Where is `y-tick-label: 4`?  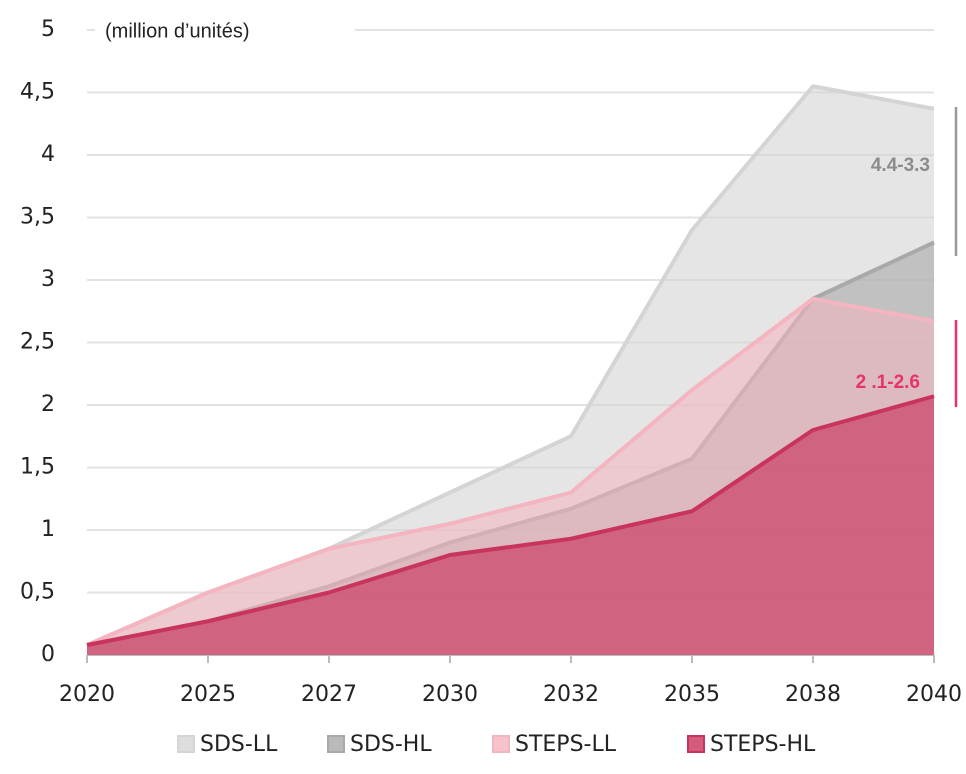
y-tick-label: 4 is located at coordinates (48, 154).